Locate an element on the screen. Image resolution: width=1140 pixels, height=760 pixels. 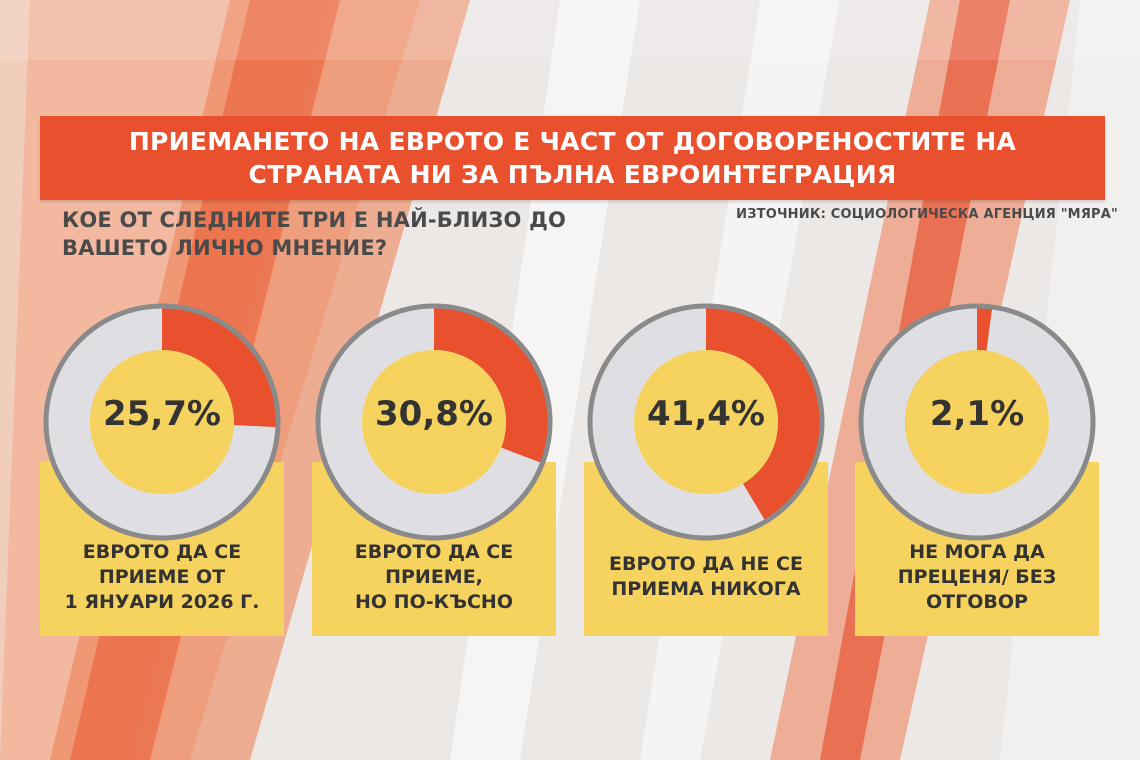
donut-card-2: 30,8% ЕВРОТО ДА СЕ ПРИЕМЕ, НО ПО-КЪСНО is located at coordinates (434, 469).